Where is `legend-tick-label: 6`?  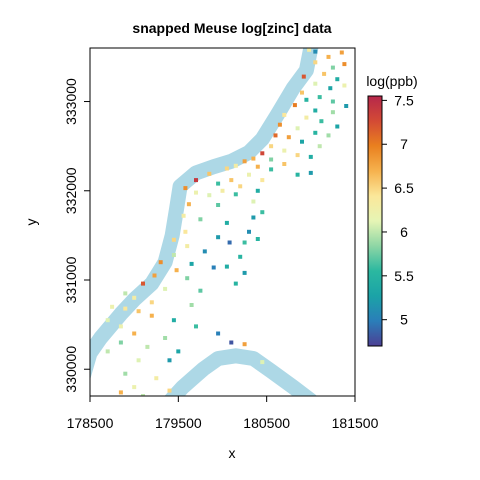 legend-tick-label: 6 is located at coordinates (404, 232).